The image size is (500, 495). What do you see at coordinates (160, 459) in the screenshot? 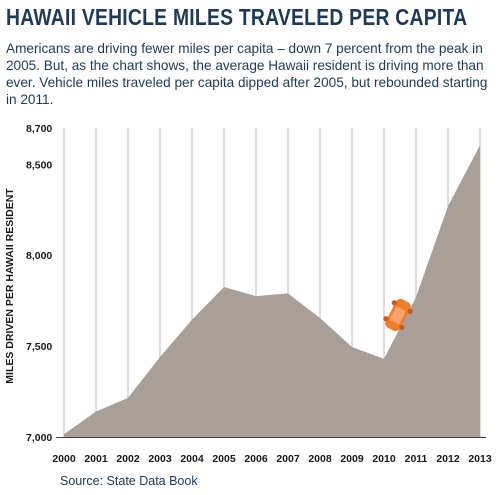
I see `x-tick-label: 2003` at bounding box center [160, 459].